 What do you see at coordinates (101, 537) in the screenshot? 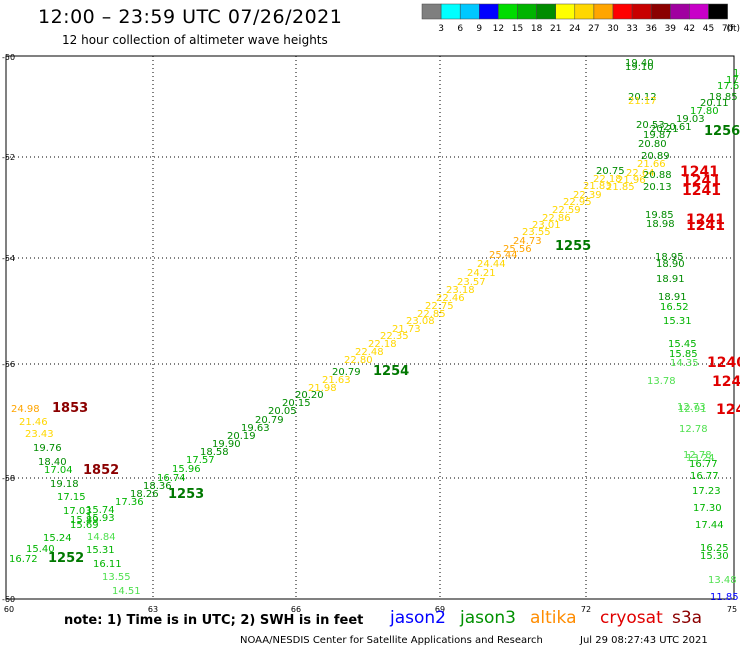
I see `wave-height-label: 14.84` at bounding box center [101, 537].